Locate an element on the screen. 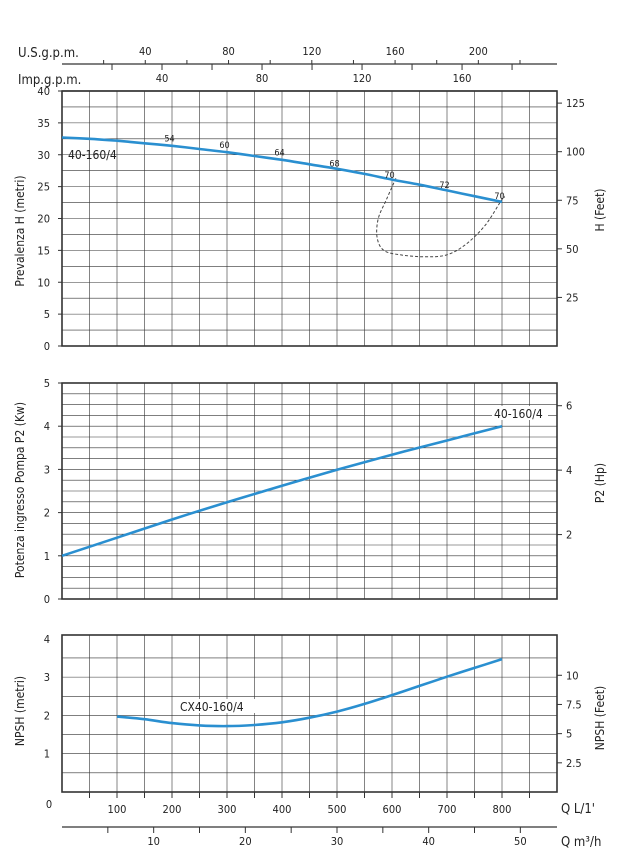  head-y2label: H (Feet) is located at coordinates (600, 209).